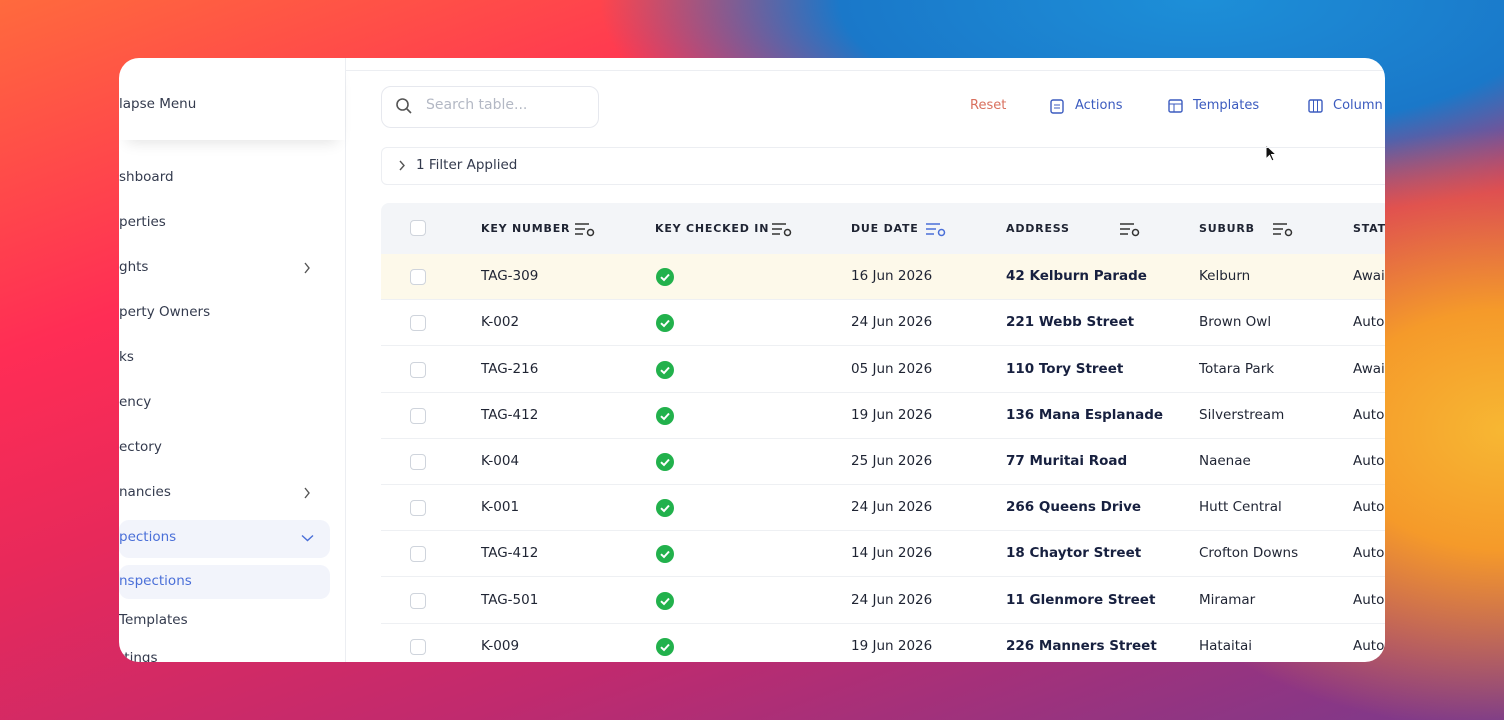 The height and width of the screenshot is (720, 1504). What do you see at coordinates (1237, 368) in the screenshot?
I see `suburb: Totara Park` at bounding box center [1237, 368].